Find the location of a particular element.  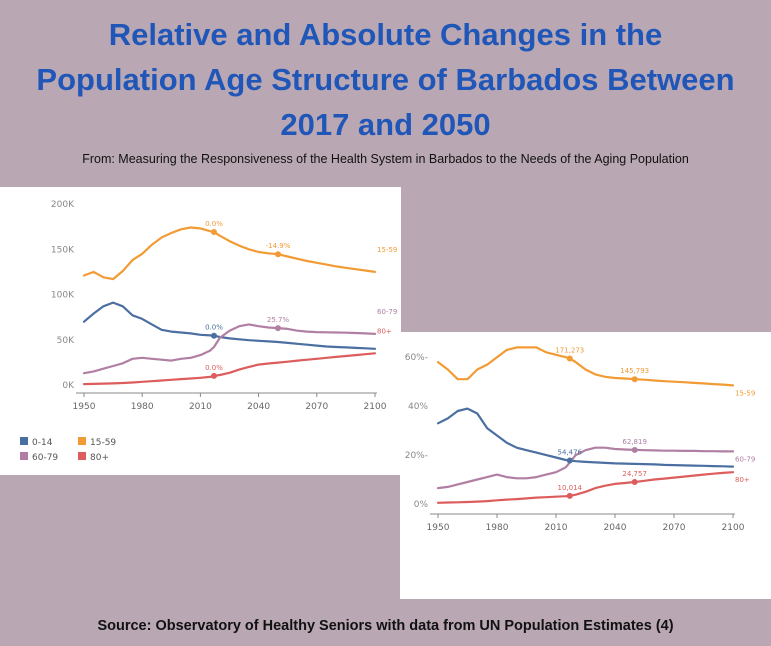

y-tick-label: 0K is located at coordinates (68, 386).